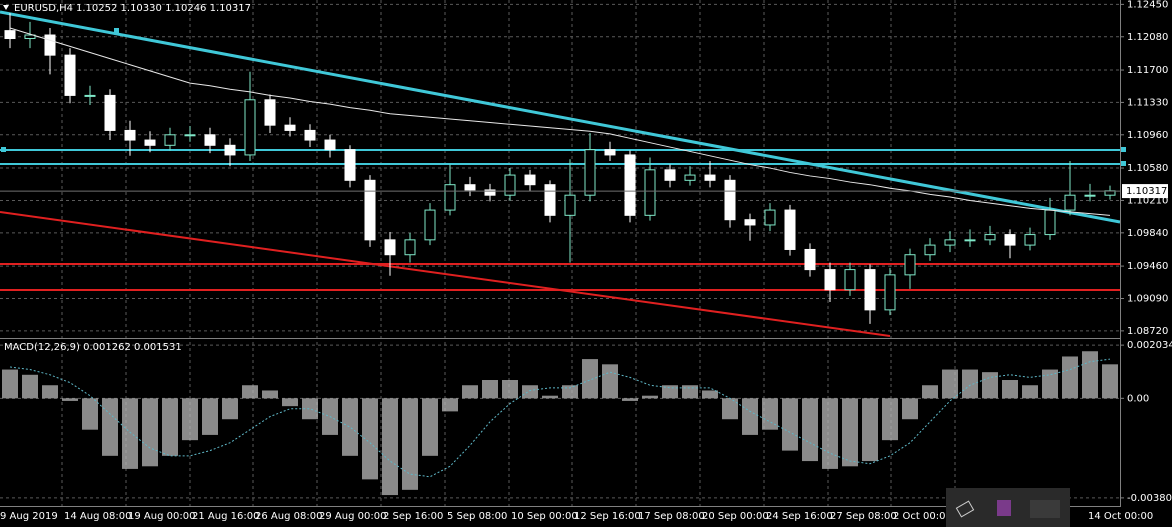  What do you see at coordinates (607, 516) in the screenshot?
I see `x-tick-label: 12 Sep 16:00` at bounding box center [607, 516].